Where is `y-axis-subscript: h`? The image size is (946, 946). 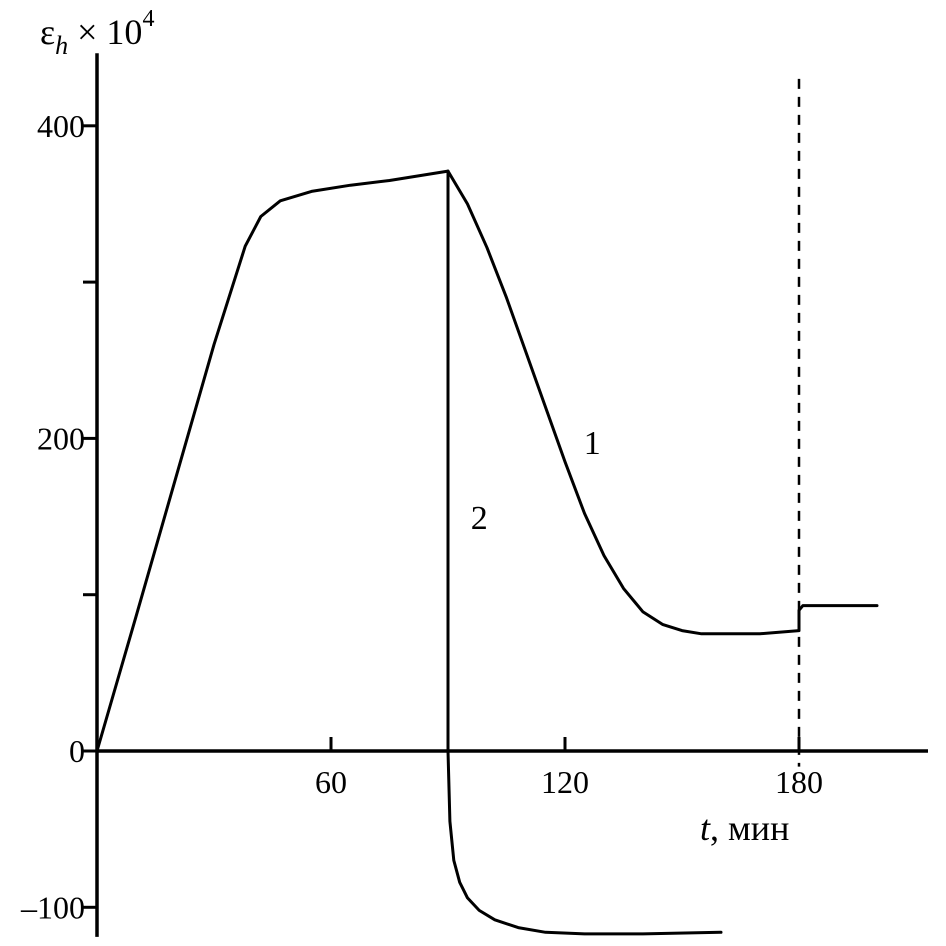
y-axis-subscript: h is located at coordinates (61, 45).